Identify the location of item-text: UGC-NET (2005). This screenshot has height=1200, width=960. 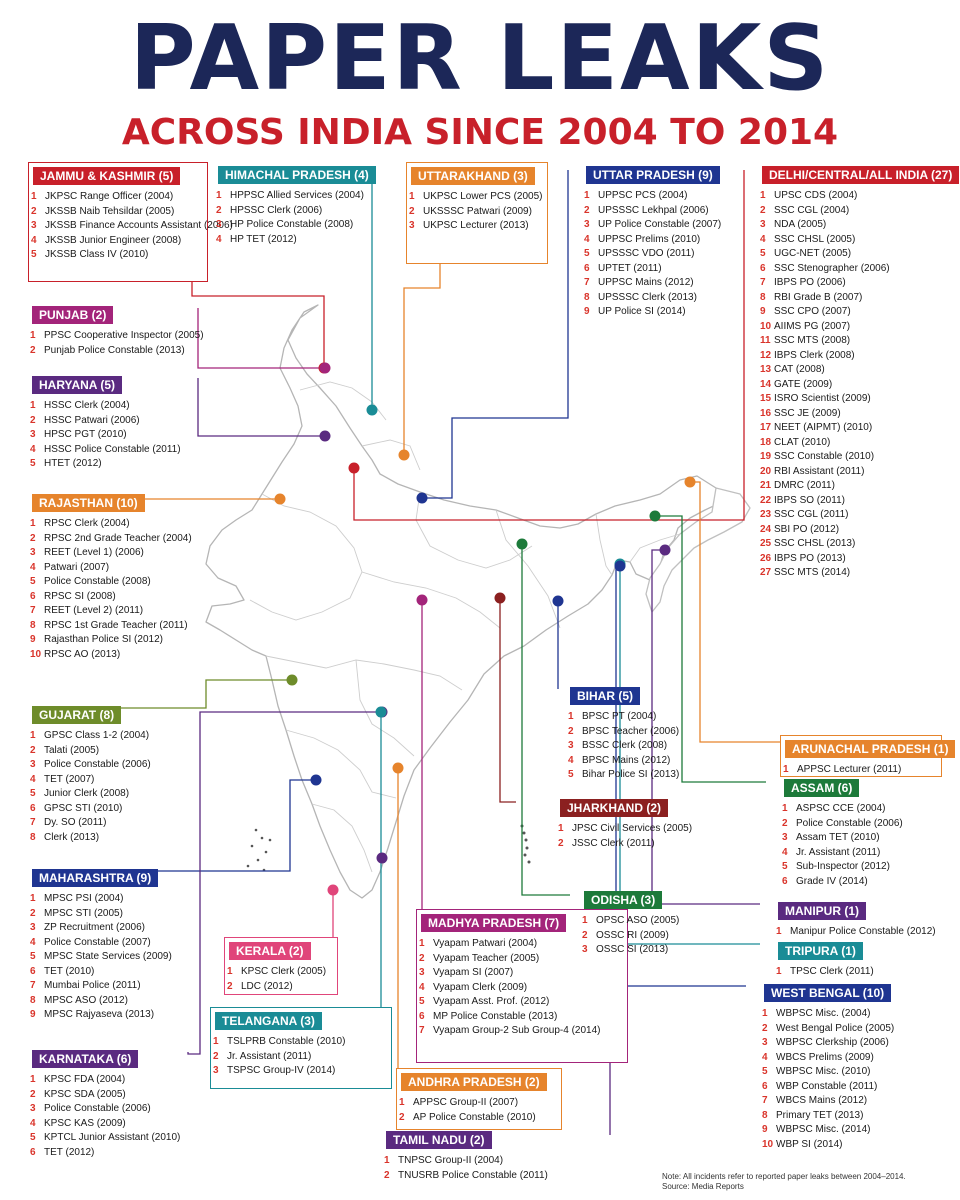
(813, 253).